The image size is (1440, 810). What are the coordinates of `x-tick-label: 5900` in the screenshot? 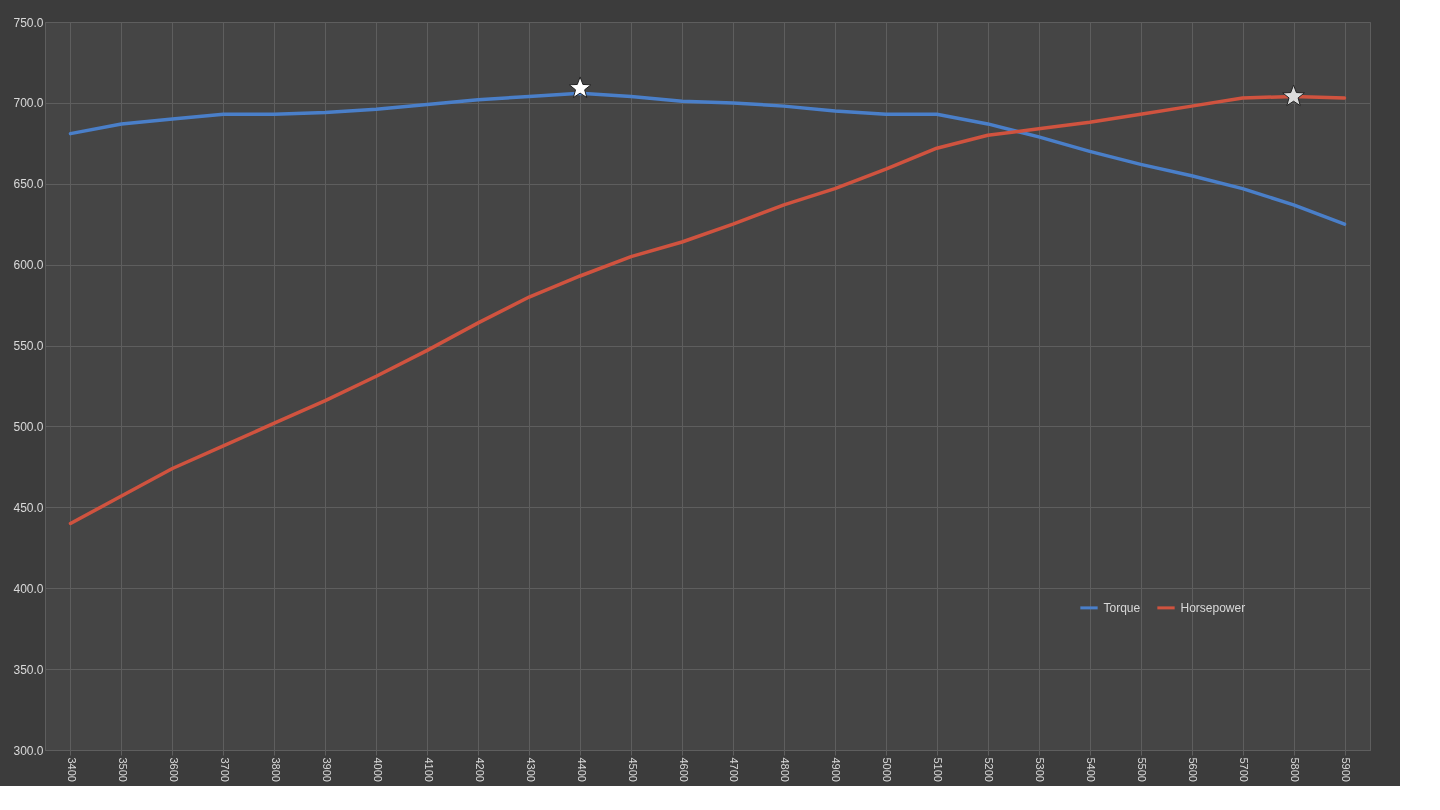 It's located at (1346, 769).